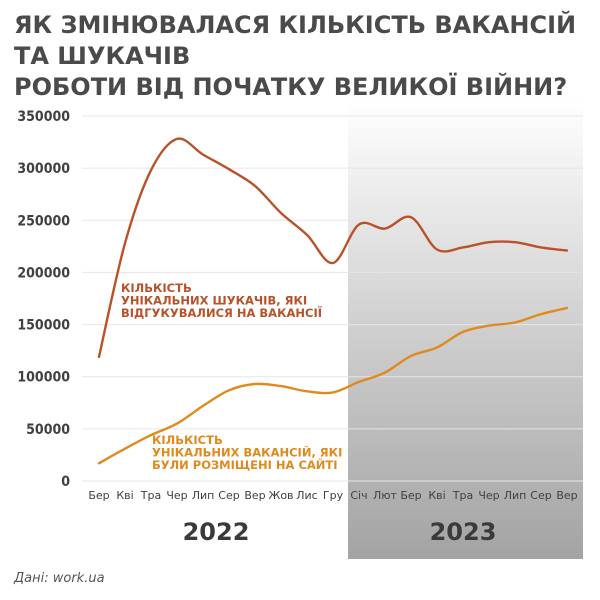 The height and width of the screenshot is (600, 600). I want to click on vacancies-series-label: БУЛИ РОЗМІЩЕНІ НА САЙТІ, so click(245, 464).